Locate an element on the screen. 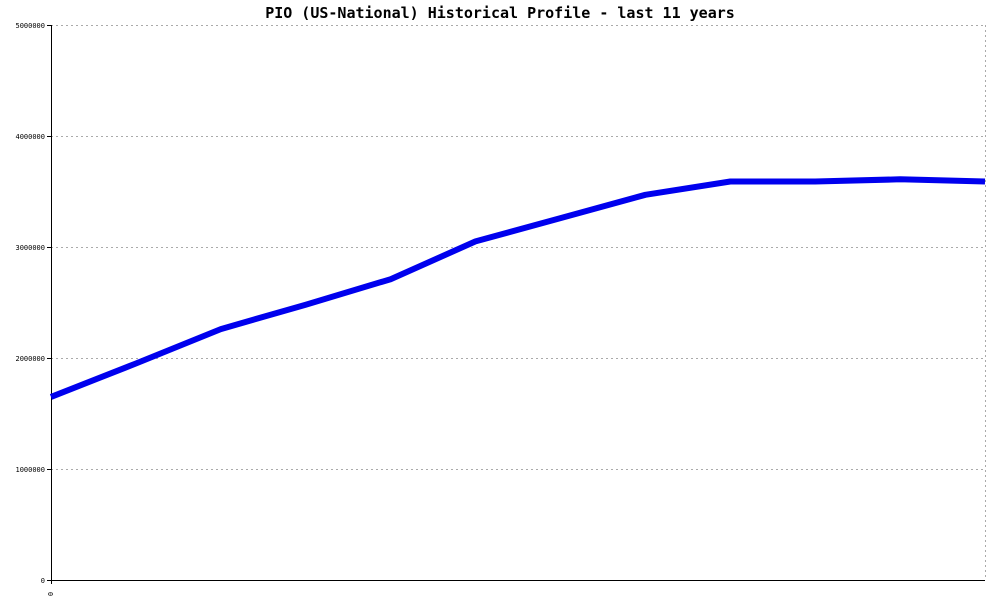 The image size is (1000, 600). x-tick-label-0: 0 is located at coordinates (51, 594).